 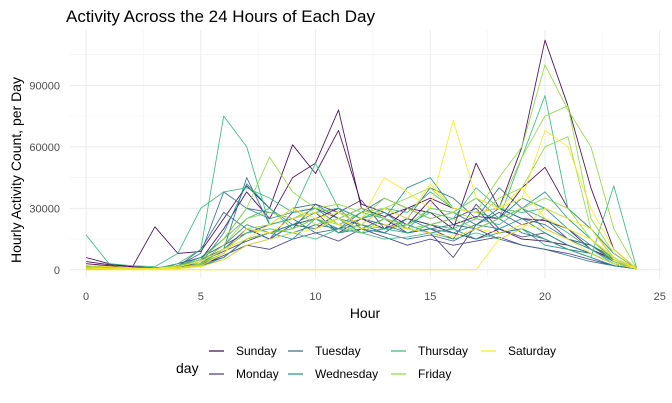 I want to click on legend-label-thursday: Thursday, so click(x=443, y=351).